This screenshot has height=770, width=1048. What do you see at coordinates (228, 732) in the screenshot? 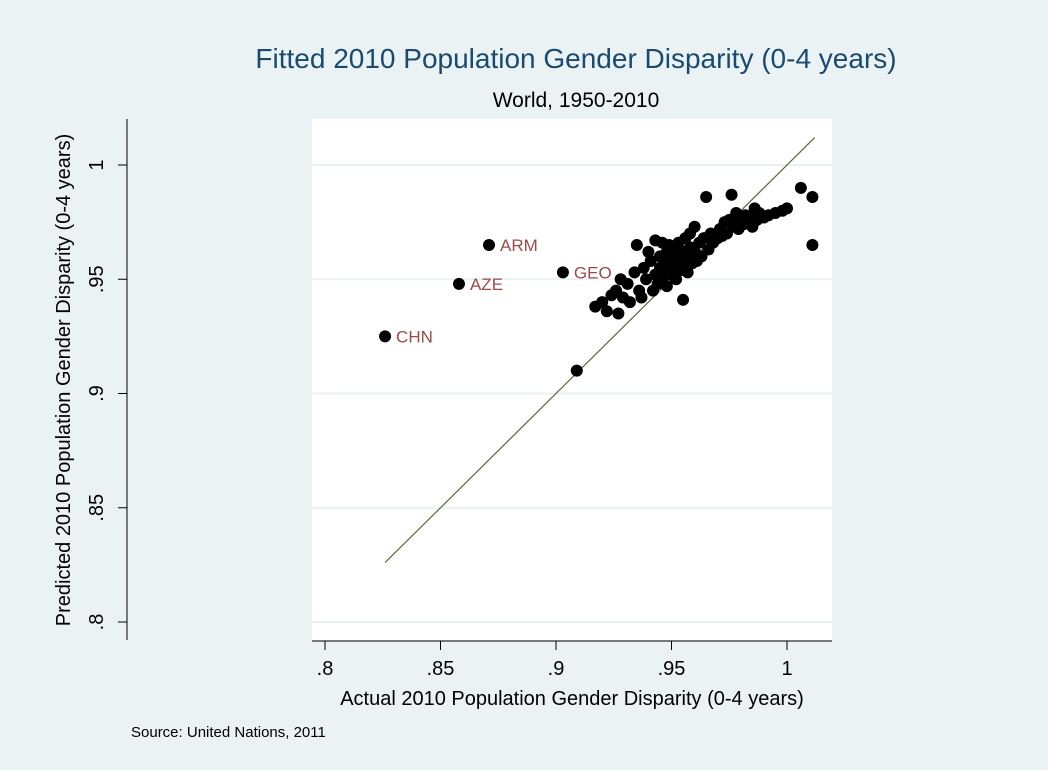
I see `source-note: Source: United Nations, 2011` at bounding box center [228, 732].